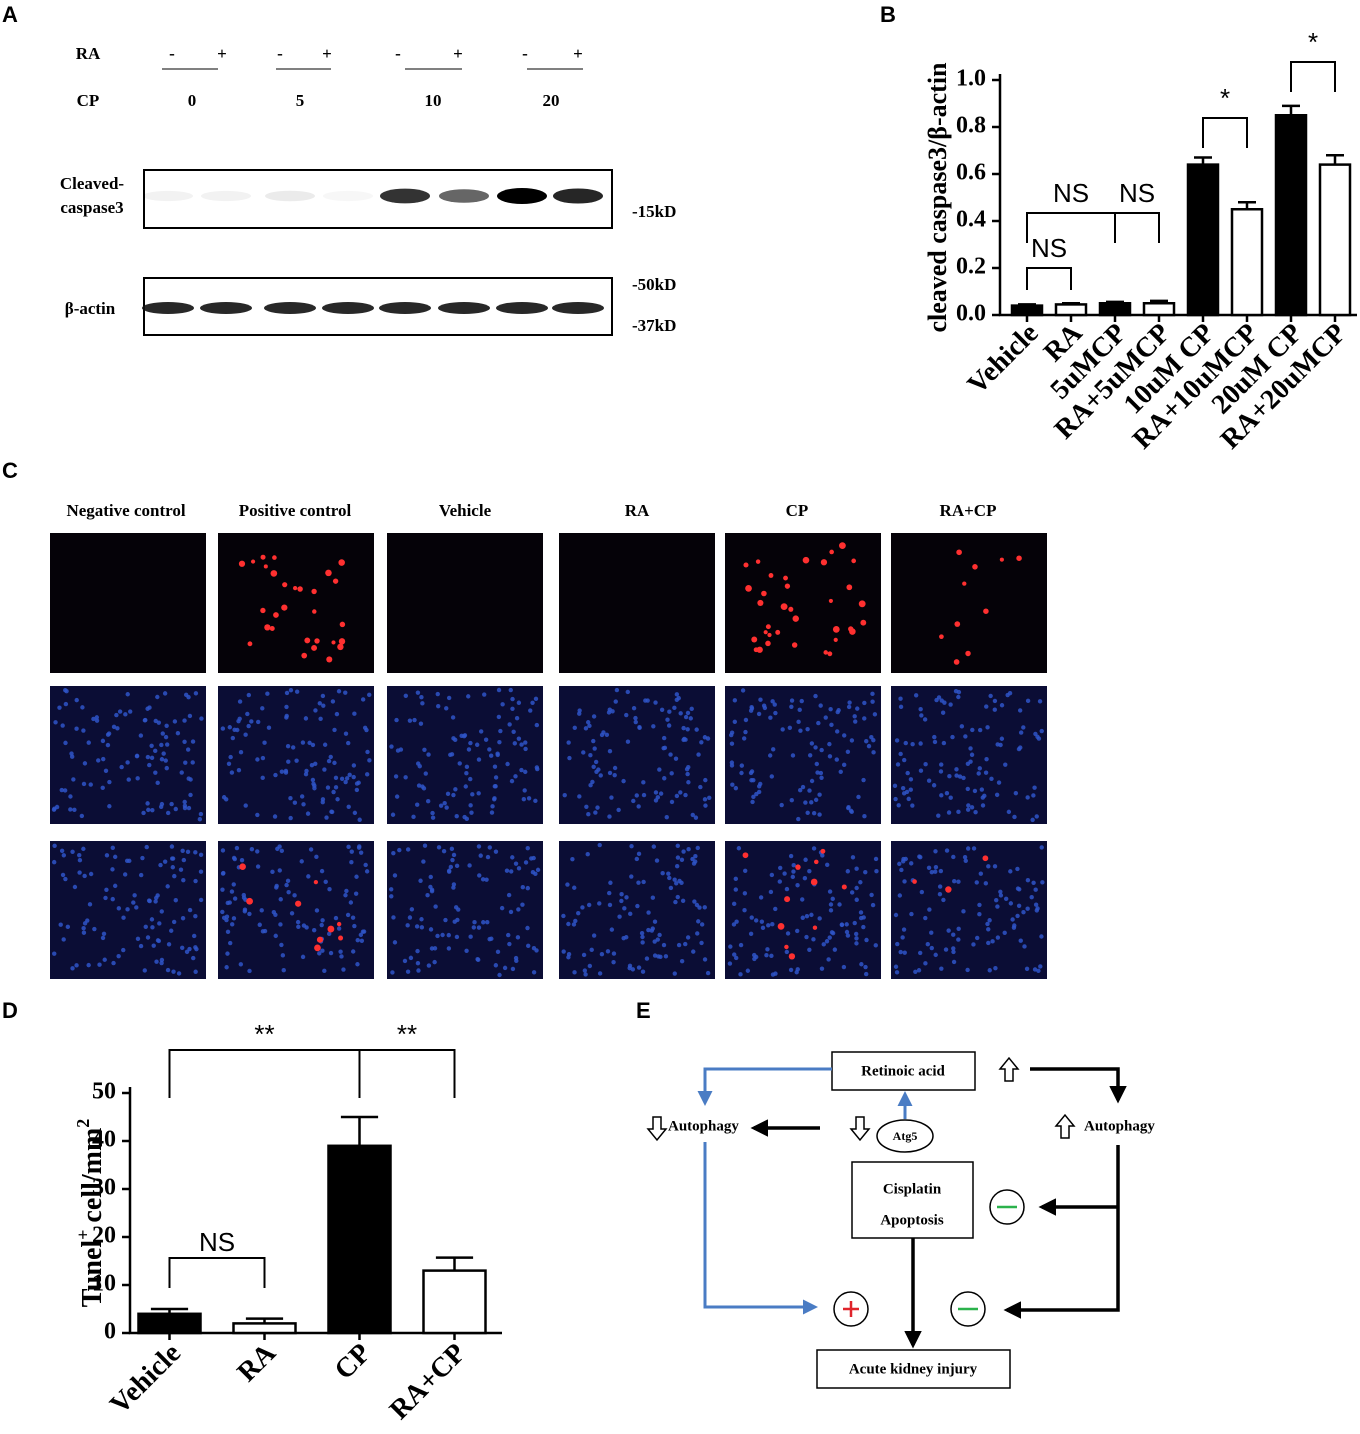 The image size is (1360, 1434). I want to click on row-label: caspase3, so click(91, 207).